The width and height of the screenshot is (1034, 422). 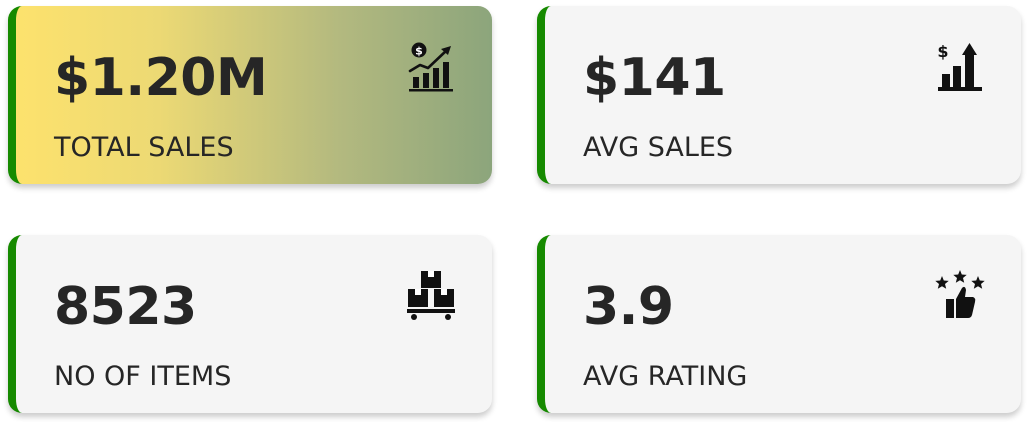 What do you see at coordinates (658, 147) in the screenshot?
I see `avg-sales-label: AVG SALES` at bounding box center [658, 147].